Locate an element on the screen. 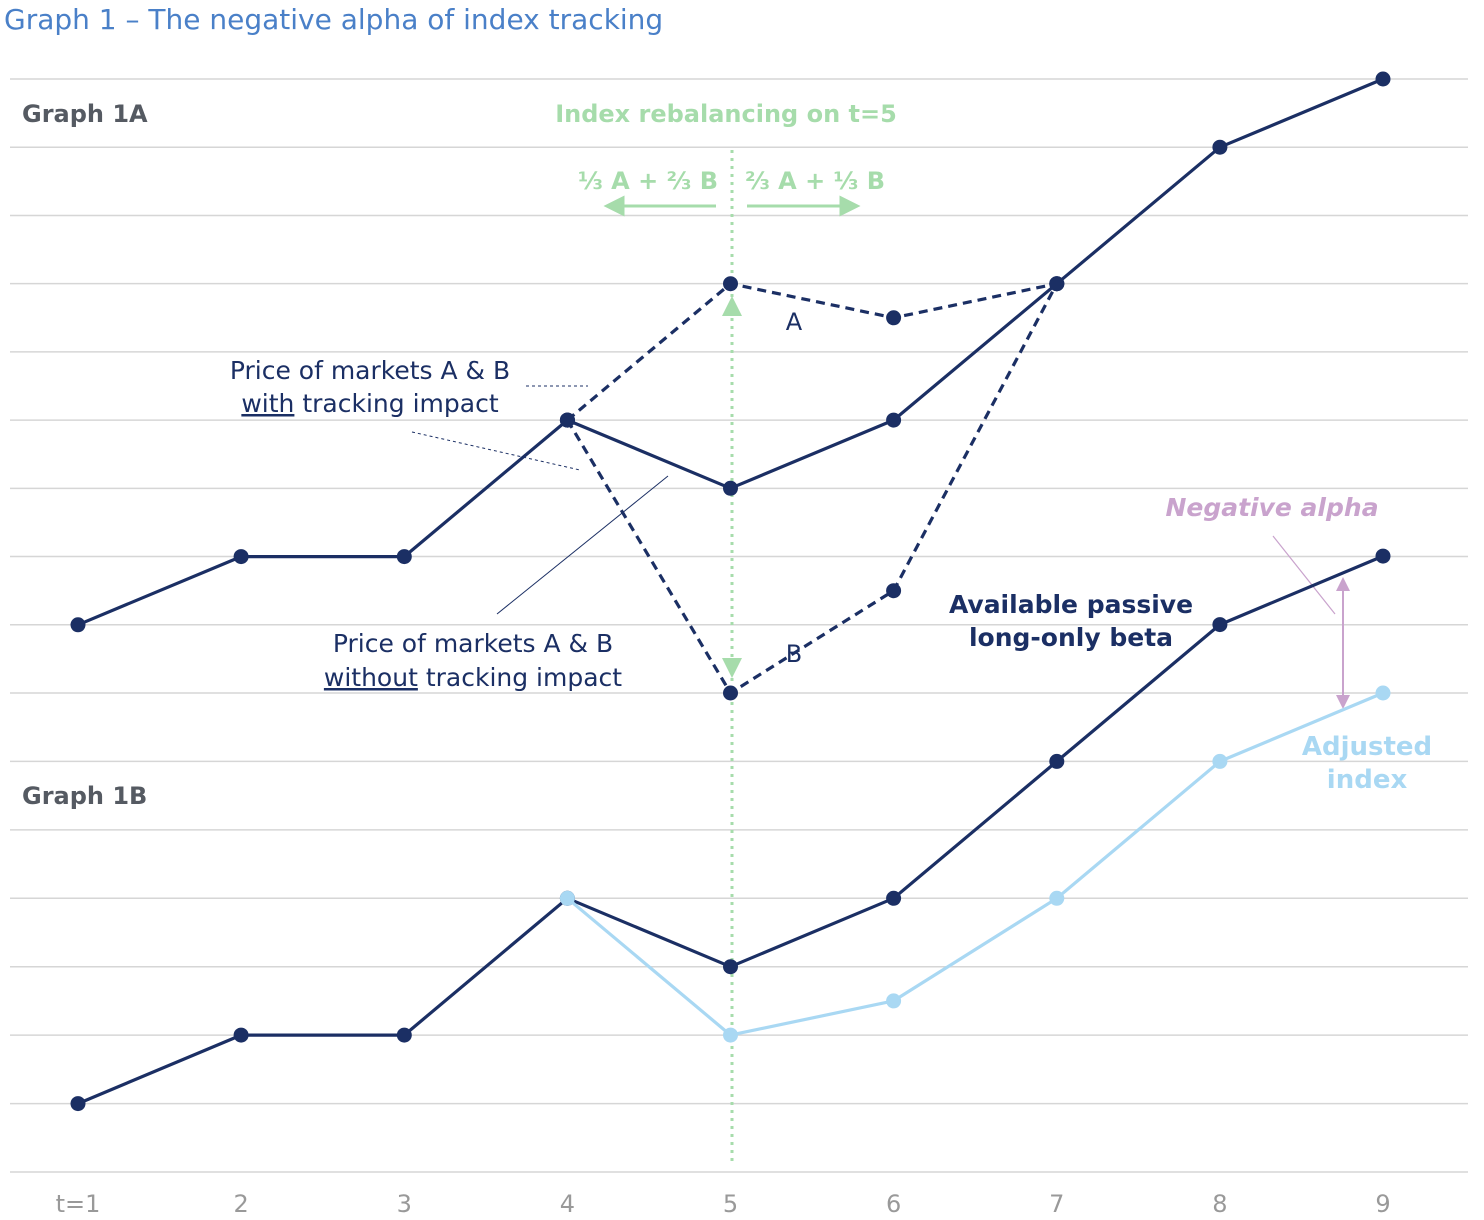  right-weight-label: ⅔ A + ⅓ B is located at coordinates (815, 181).